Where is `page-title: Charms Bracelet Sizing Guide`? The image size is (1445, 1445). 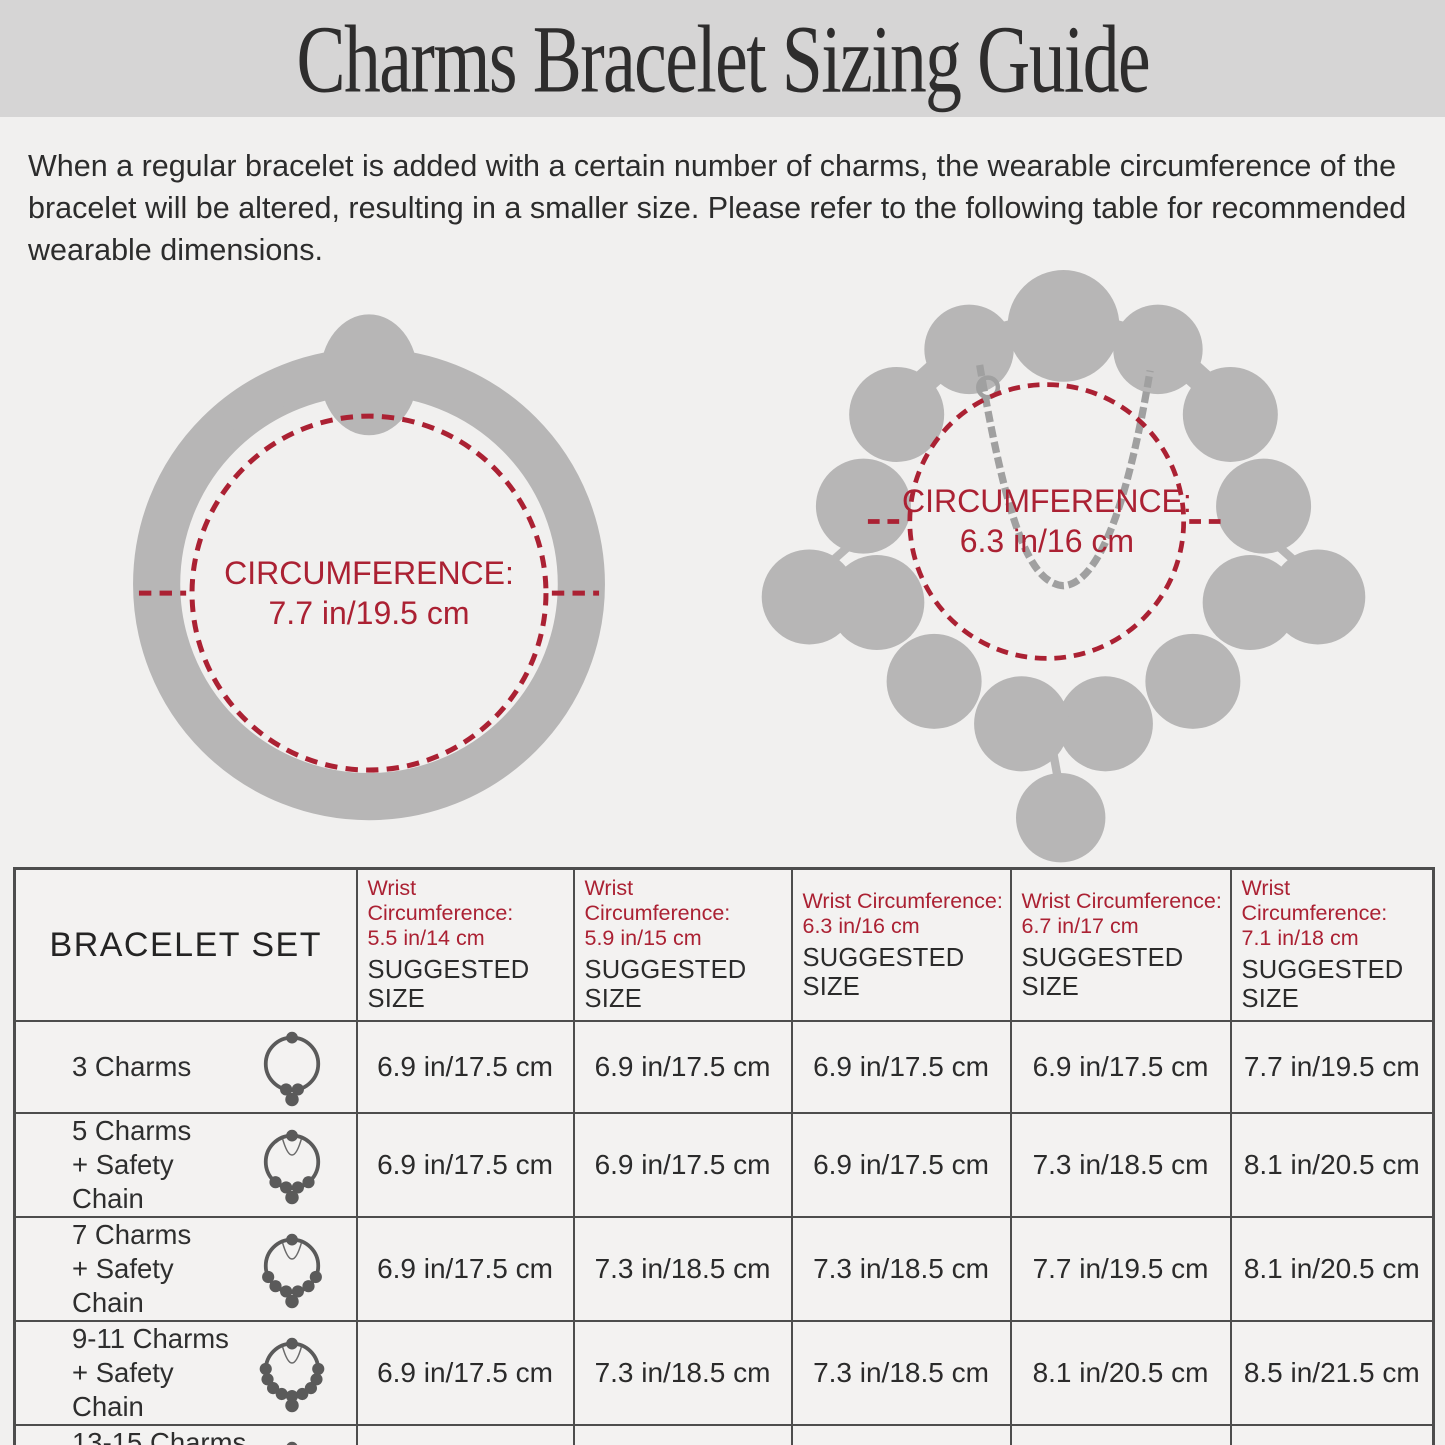
page-title: Charms Bracelet Sizing Guide is located at coordinates (723, 58).